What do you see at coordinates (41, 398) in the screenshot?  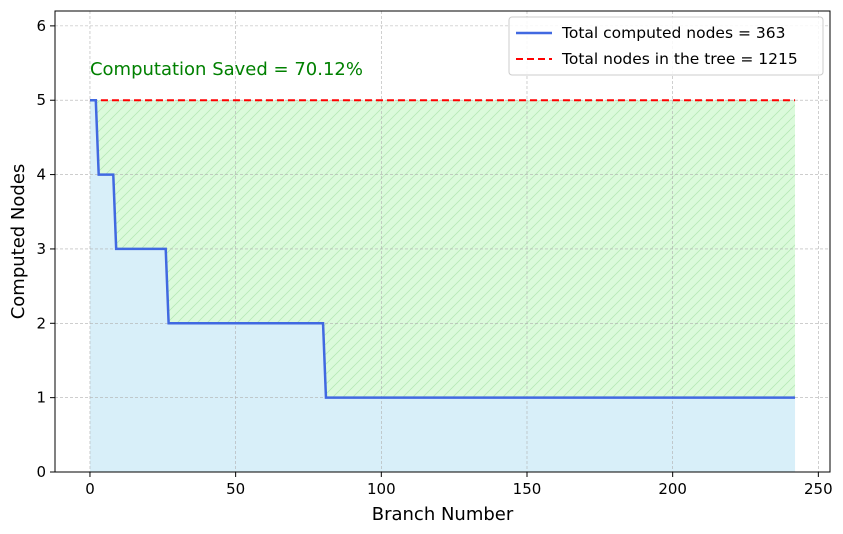 I see `y-tick-label: 1` at bounding box center [41, 398].